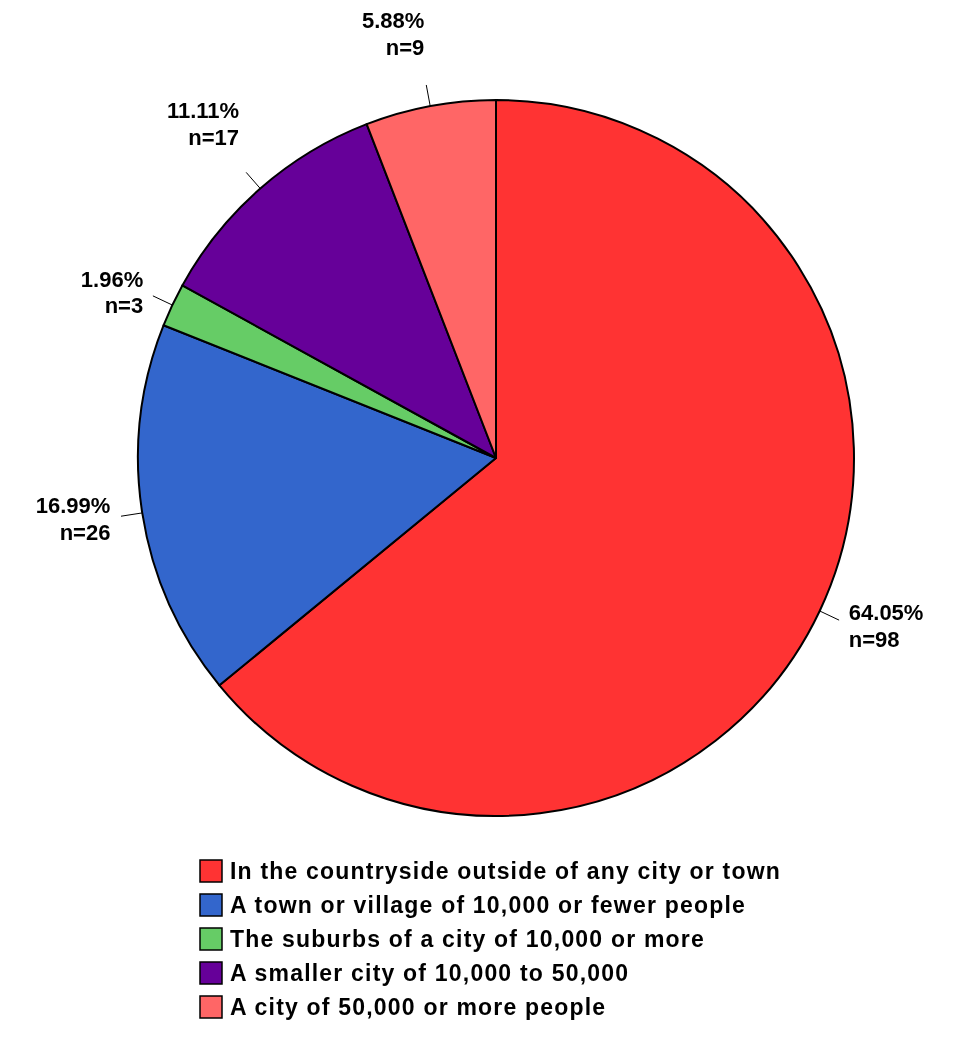 Image resolution: width=953 pixels, height=1049 pixels. I want to click on data-label: 64.05% n=98, so click(886, 626).